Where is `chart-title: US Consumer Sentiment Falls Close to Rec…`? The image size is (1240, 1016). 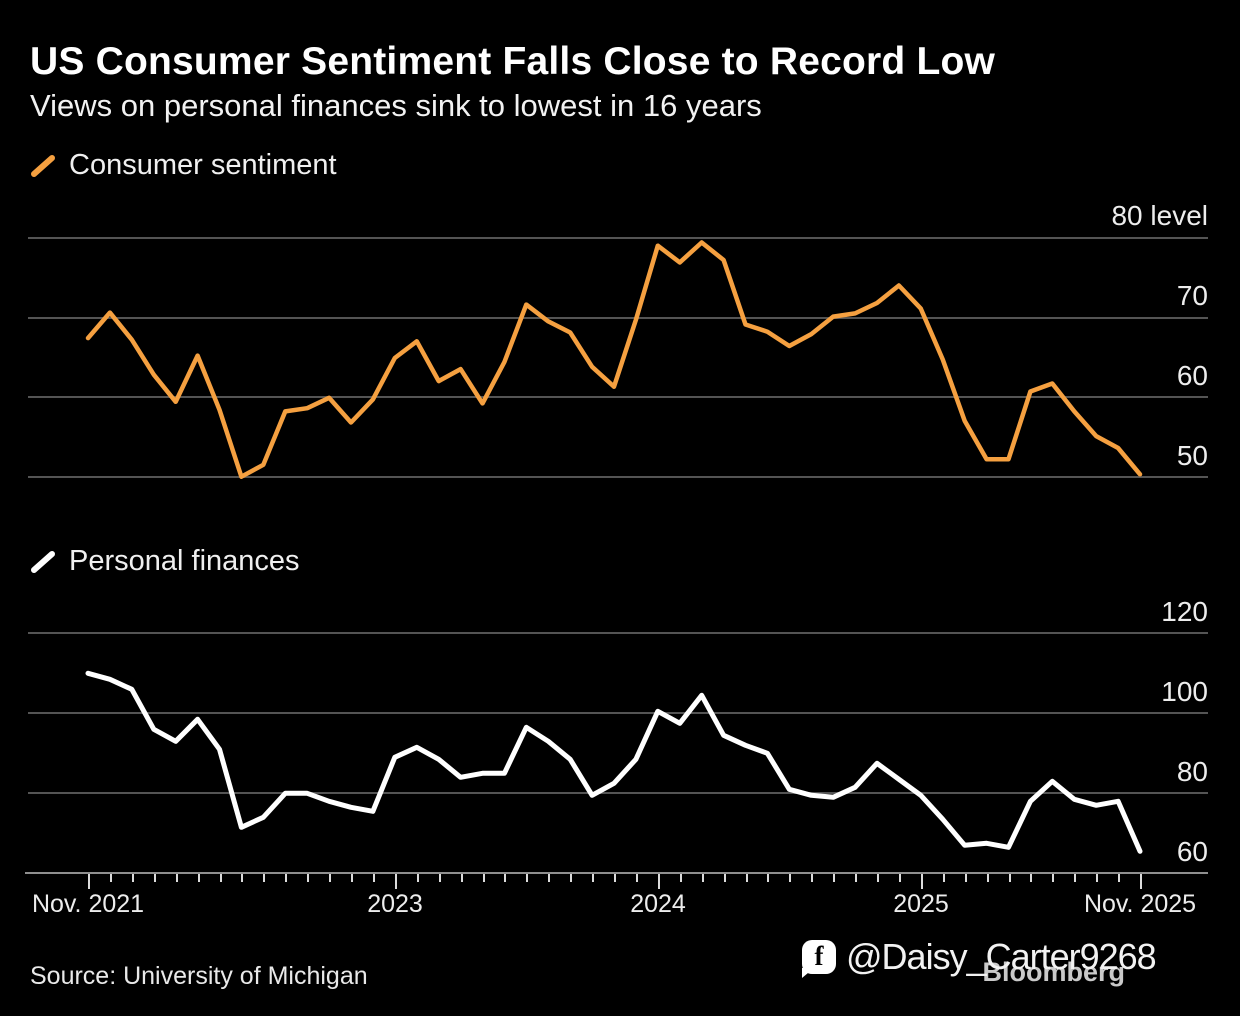 chart-title: US Consumer Sentiment Falls Close to Rec… is located at coordinates (513, 61).